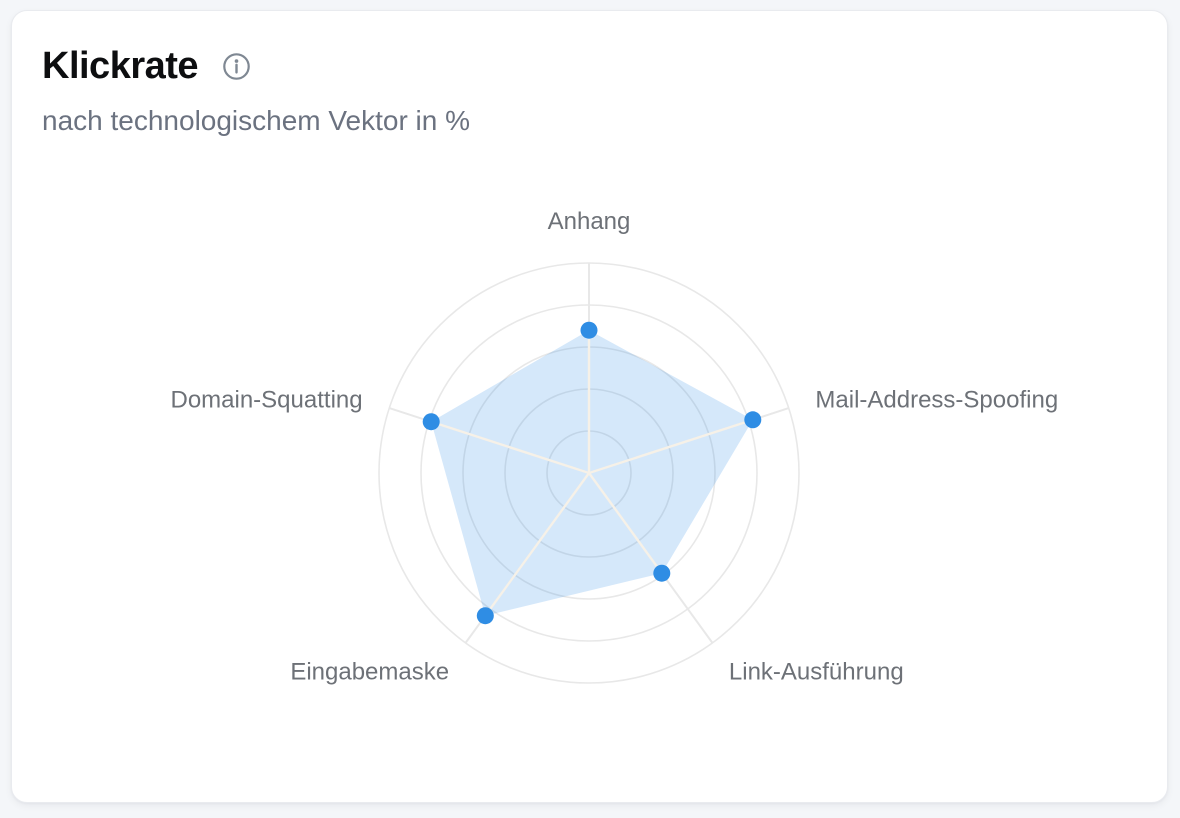  I want to click on info-circle-icon, so click(236, 66).